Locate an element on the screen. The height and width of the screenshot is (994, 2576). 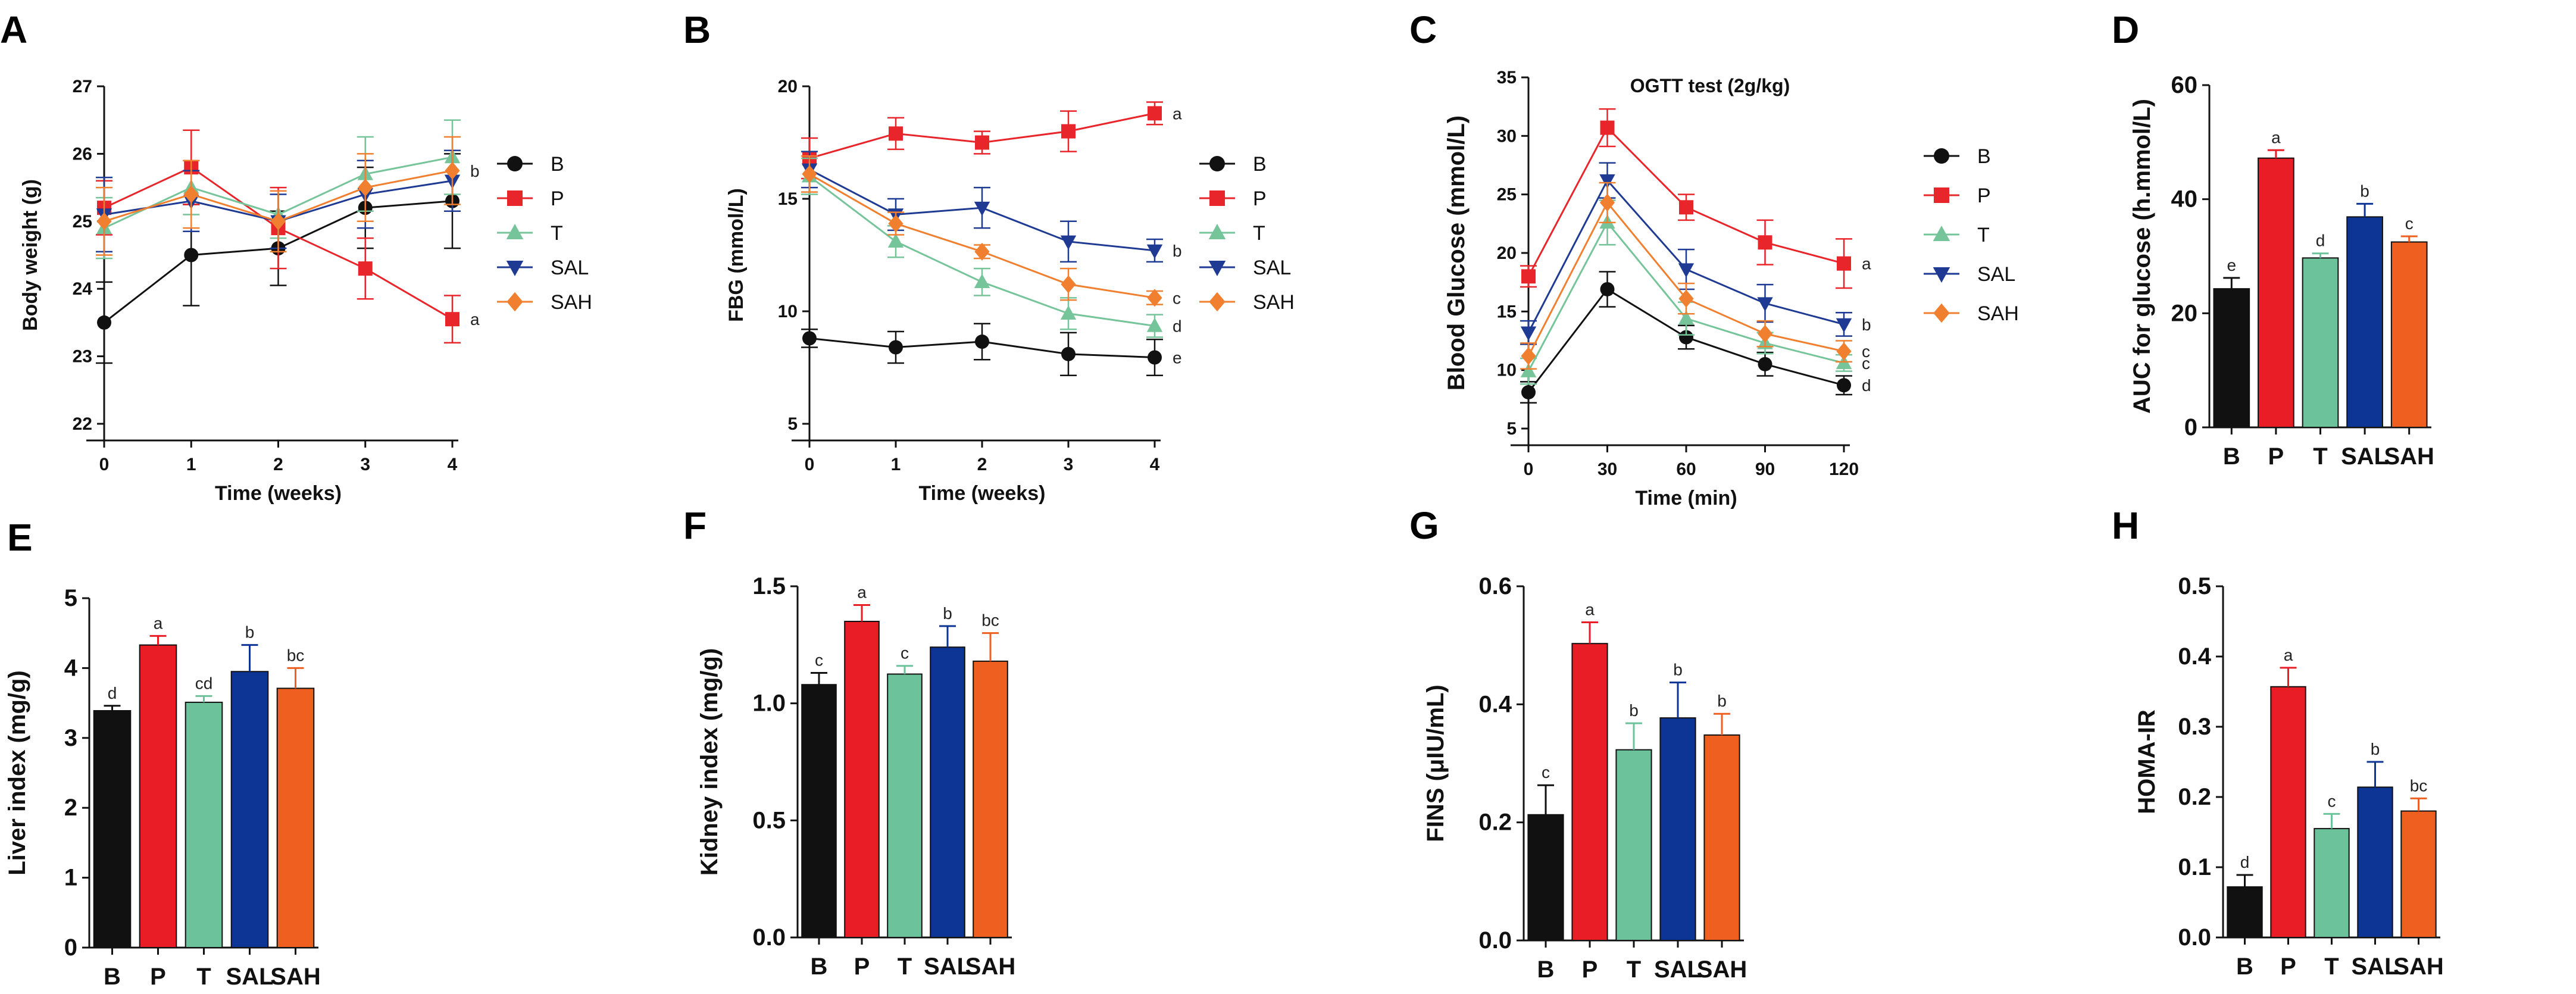
y-tick-label: 0.3 is located at coordinates (2194, 727).